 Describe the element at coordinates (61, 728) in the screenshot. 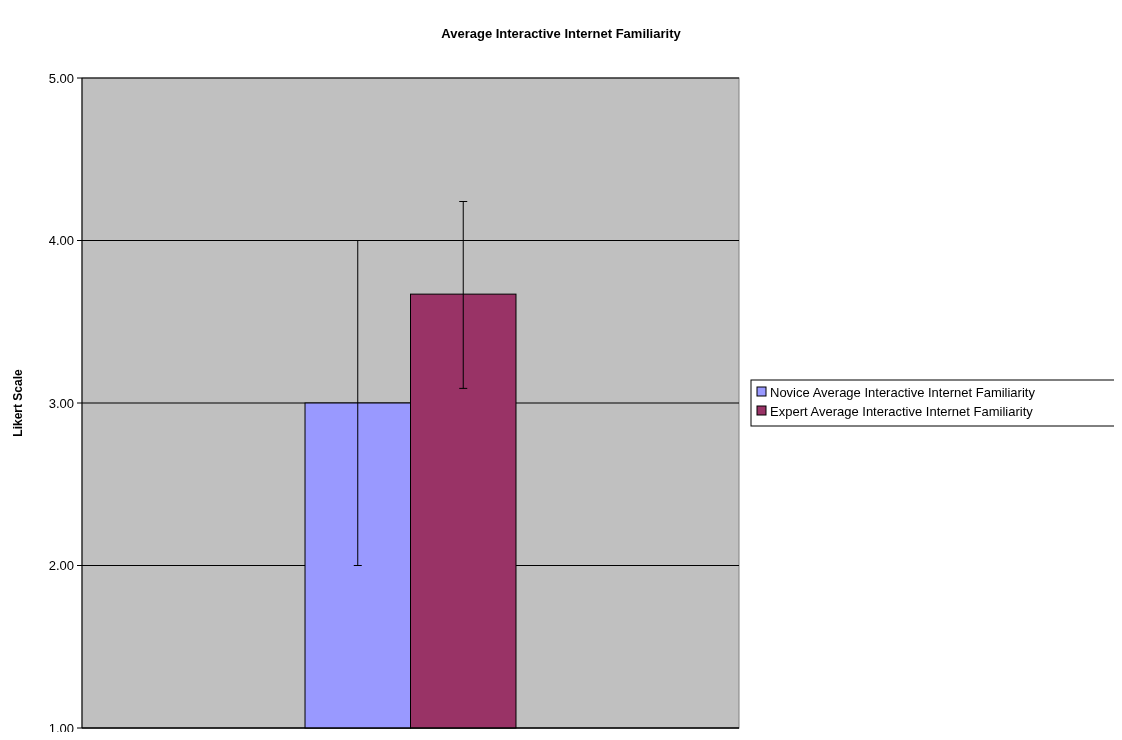

I see `y-tick-label: 1.00` at that location.